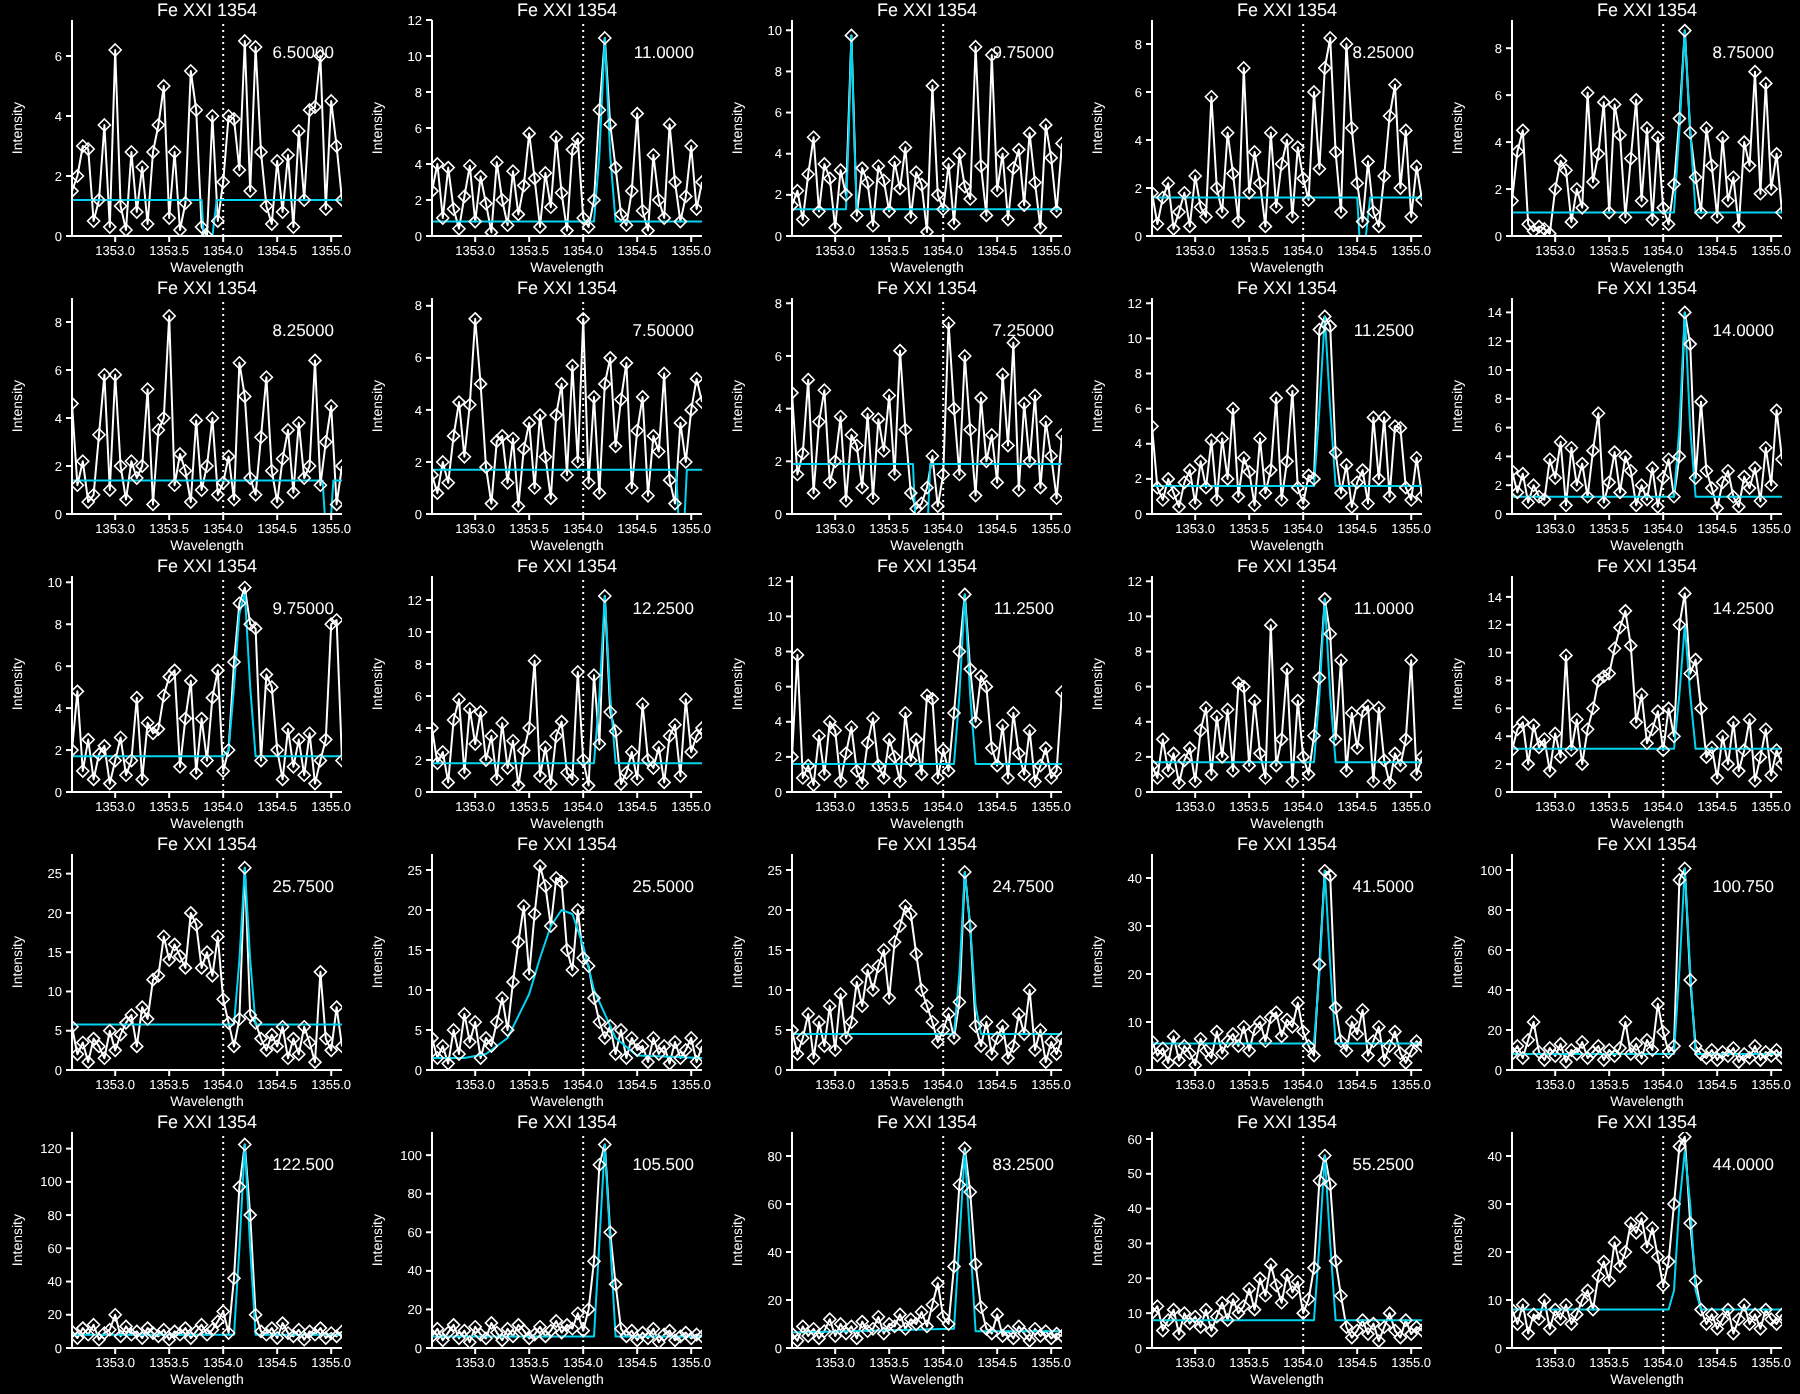  Describe the element at coordinates (1743, 608) in the screenshot. I see `annotation: 14.2500` at that location.